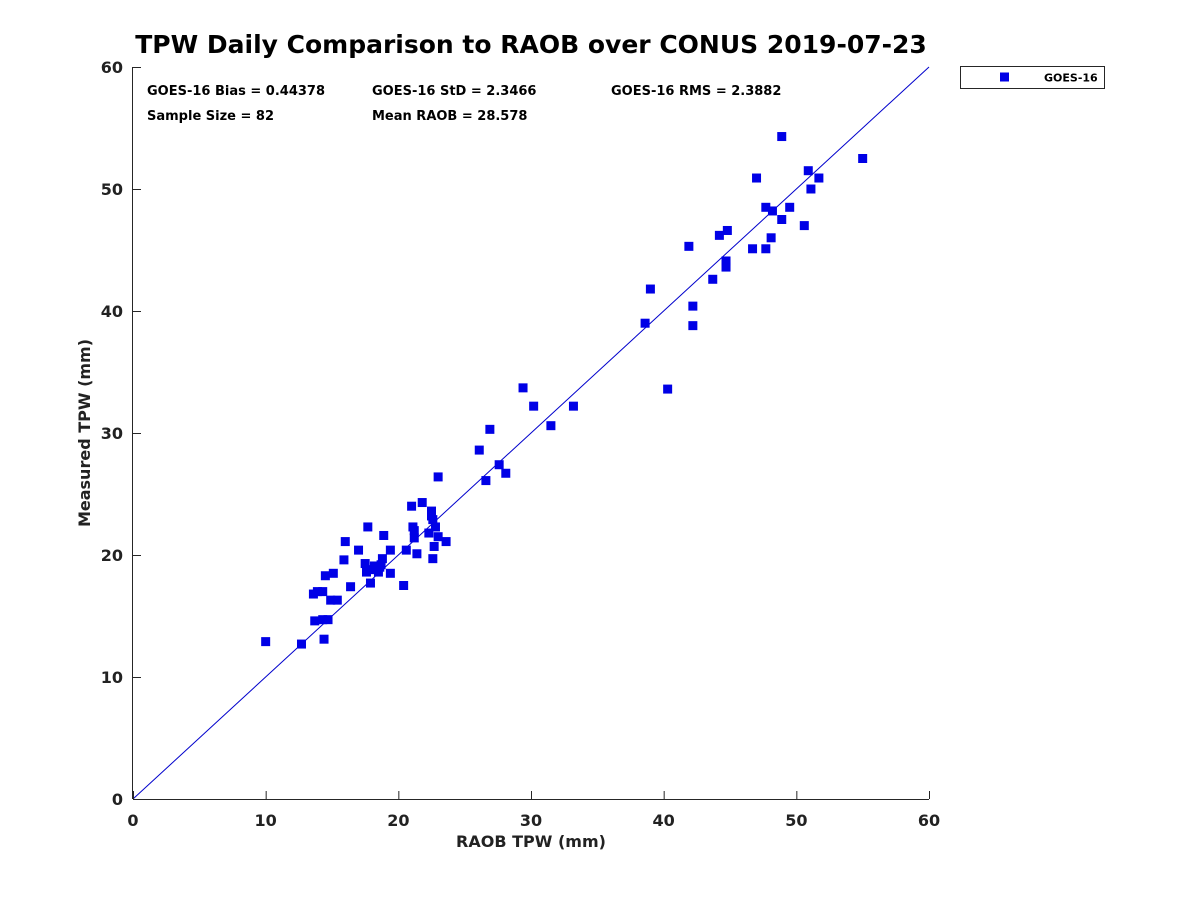 Image resolution: width=1200 pixels, height=900 pixels. Describe the element at coordinates (796, 820) in the screenshot. I see `x-tick-label: 50` at that location.